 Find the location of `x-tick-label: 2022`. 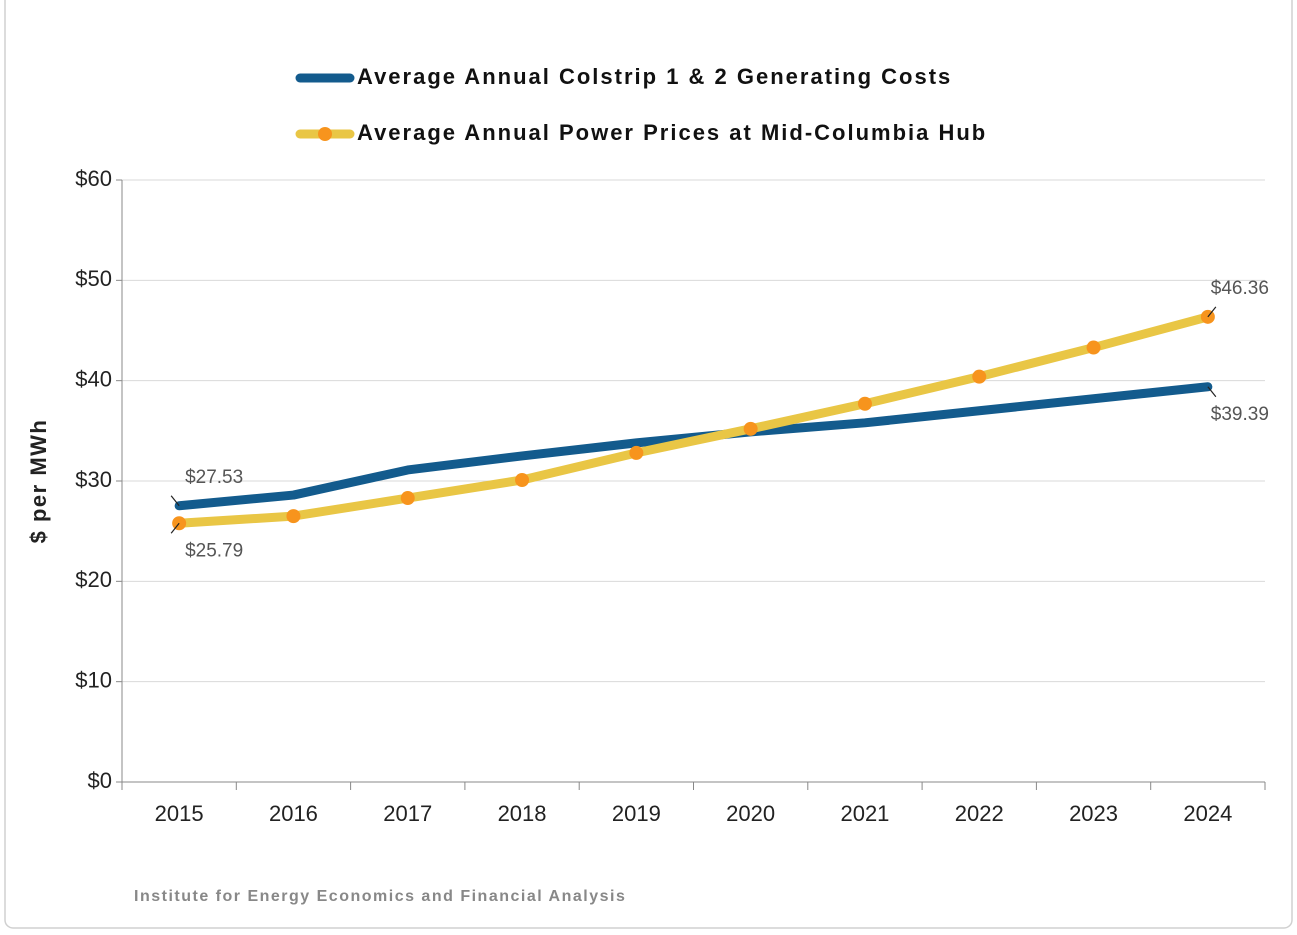

x-tick-label: 2022 is located at coordinates (979, 813).